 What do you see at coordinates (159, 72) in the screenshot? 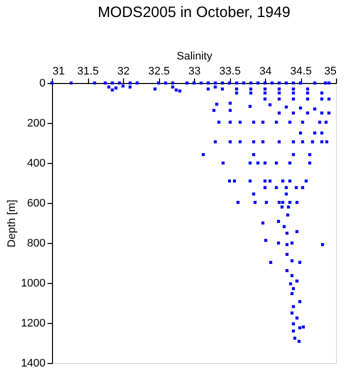
I see `x-tick-label: 32.5` at bounding box center [159, 72].